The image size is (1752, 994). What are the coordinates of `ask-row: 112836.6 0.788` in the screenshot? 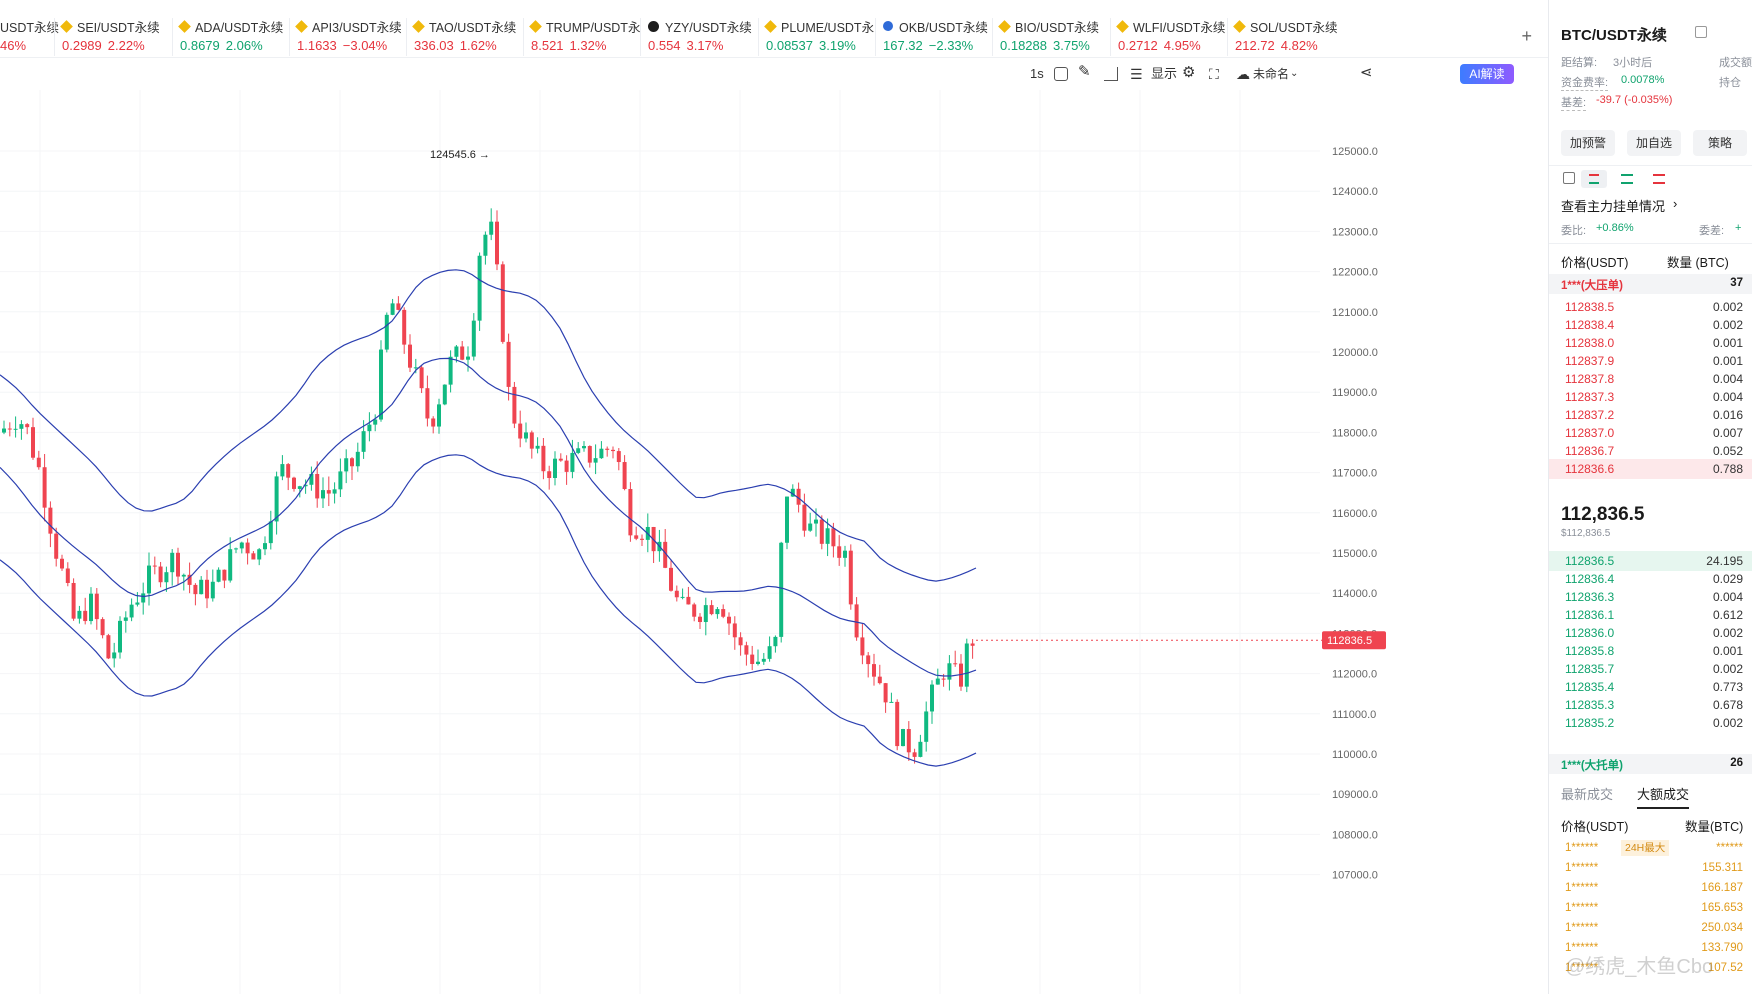 It's located at (1650, 469).